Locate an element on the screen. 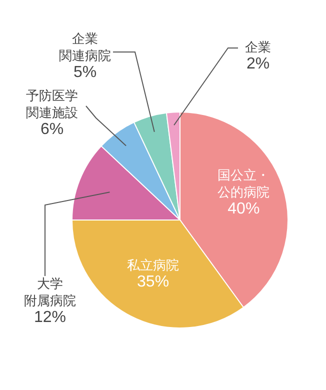  slice-label: 大学附属病院 is located at coordinates (50, 292).